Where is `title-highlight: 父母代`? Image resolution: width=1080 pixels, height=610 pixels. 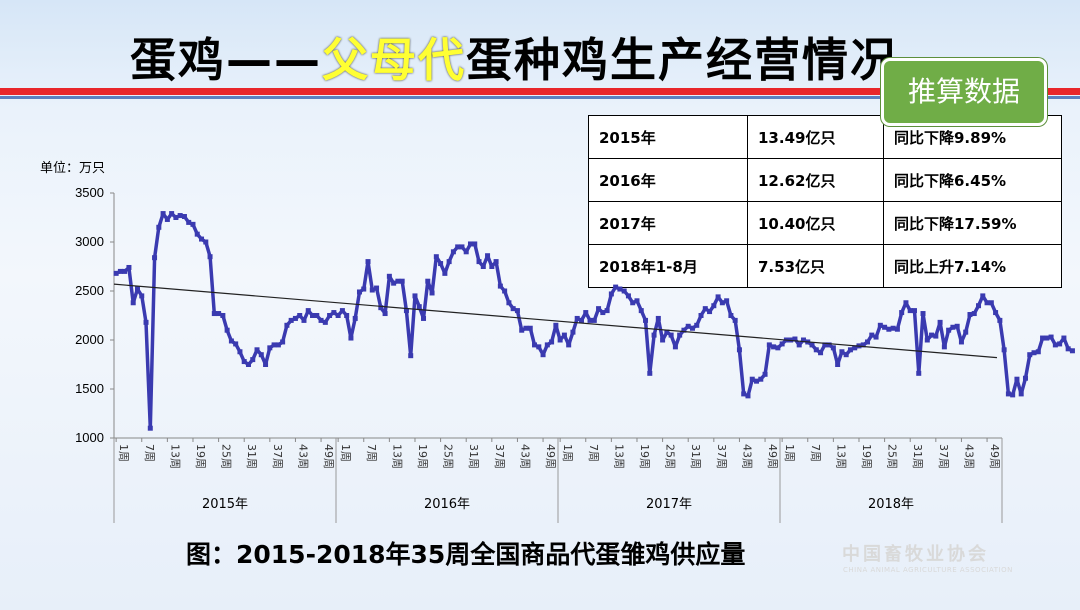
title-highlight: 父母代 is located at coordinates (394, 60).